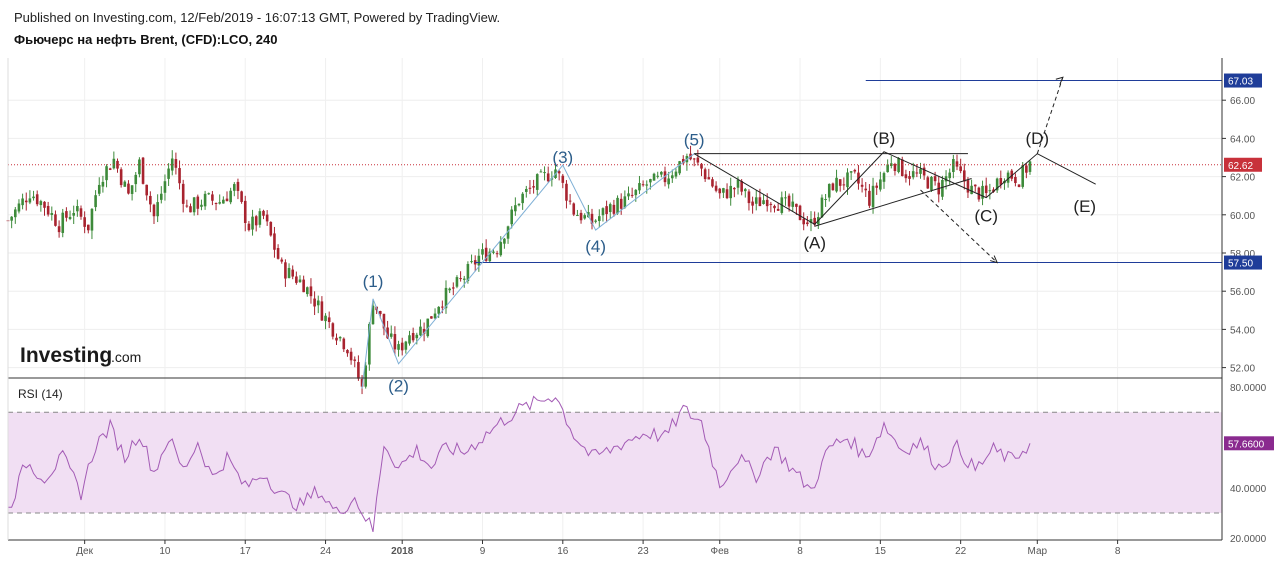 This screenshot has height=563, width=1280. I want to click on wave-label: (5), so click(694, 140).